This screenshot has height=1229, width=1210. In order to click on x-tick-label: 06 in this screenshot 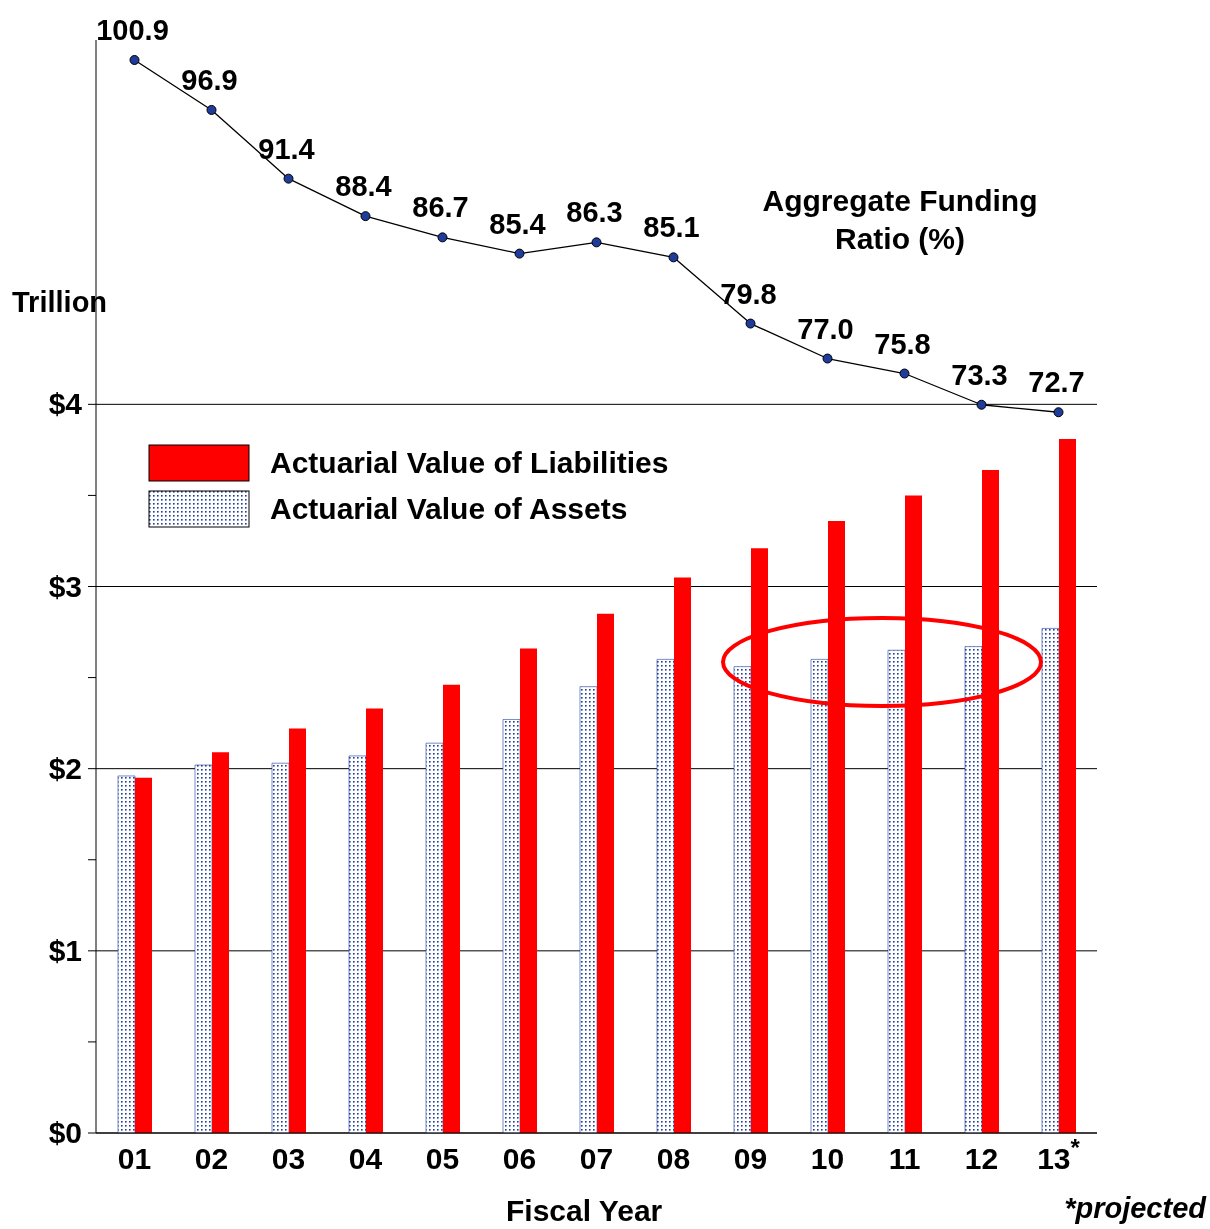, I will do `click(519, 1158)`.